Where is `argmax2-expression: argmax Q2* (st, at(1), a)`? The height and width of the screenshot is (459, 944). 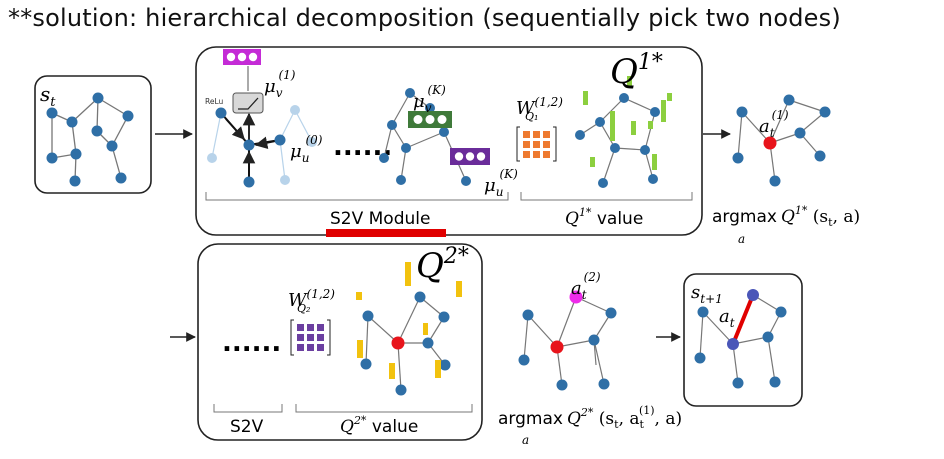
argmax2-expression: argmax Q2* (st, at(1), a) is located at coordinates (590, 417).